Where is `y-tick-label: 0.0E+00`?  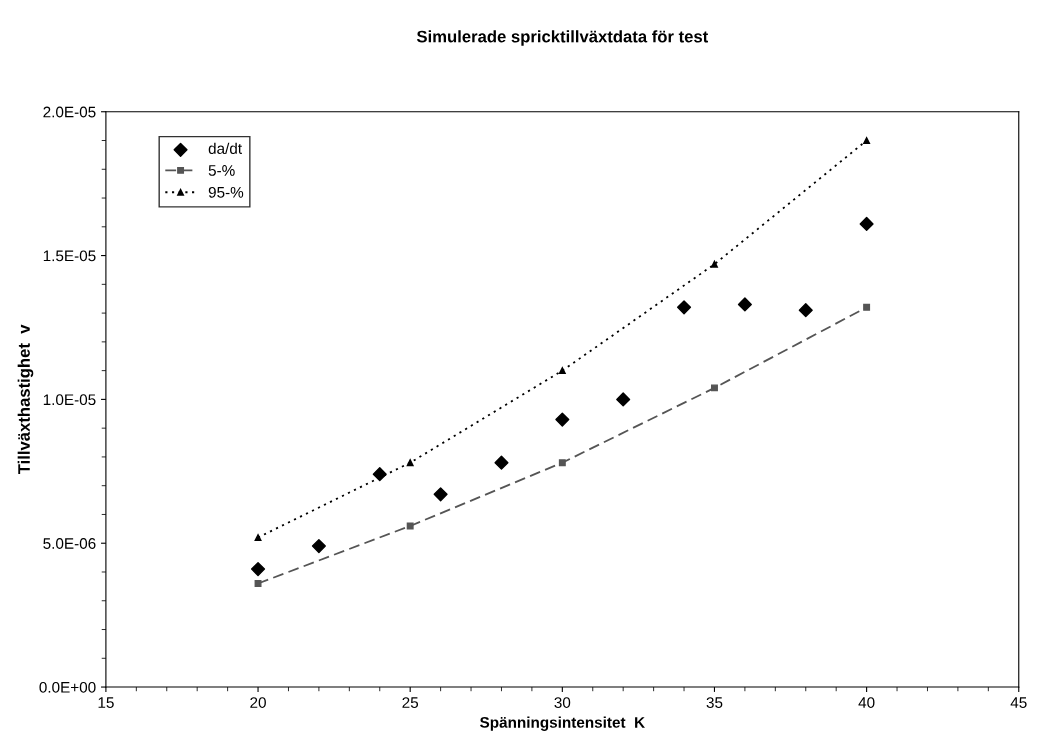
y-tick-label: 0.0E+00 is located at coordinates (67, 687).